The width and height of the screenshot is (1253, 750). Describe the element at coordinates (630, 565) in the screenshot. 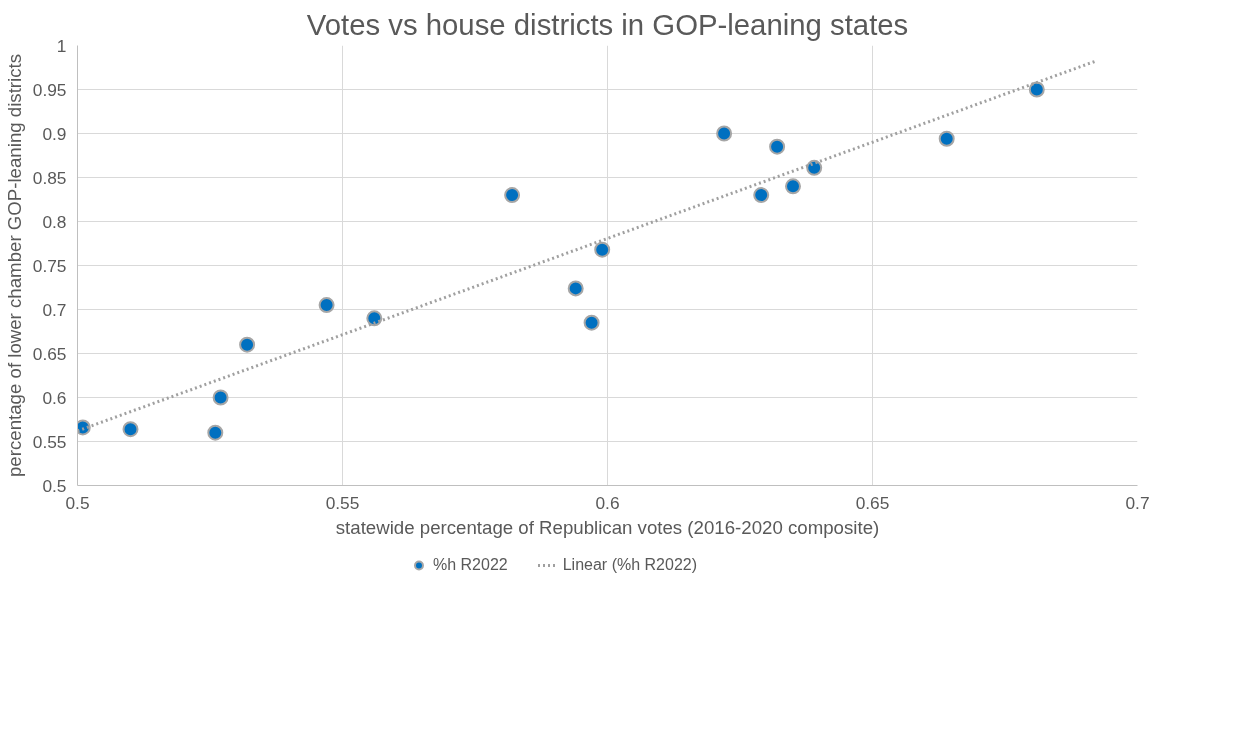

I see `legend-label: Linear (%h R2022)` at that location.